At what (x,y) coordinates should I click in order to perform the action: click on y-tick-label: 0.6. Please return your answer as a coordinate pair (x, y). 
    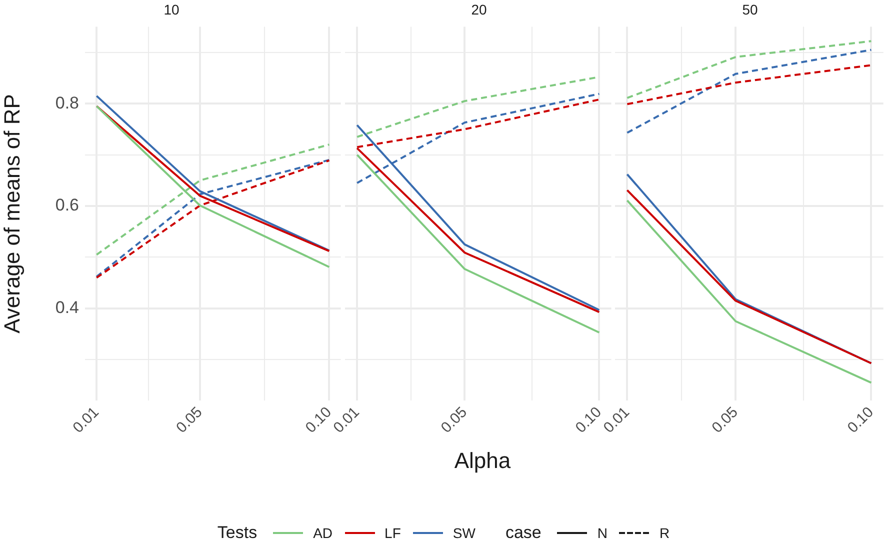
    Looking at the image, I should click on (67, 205).